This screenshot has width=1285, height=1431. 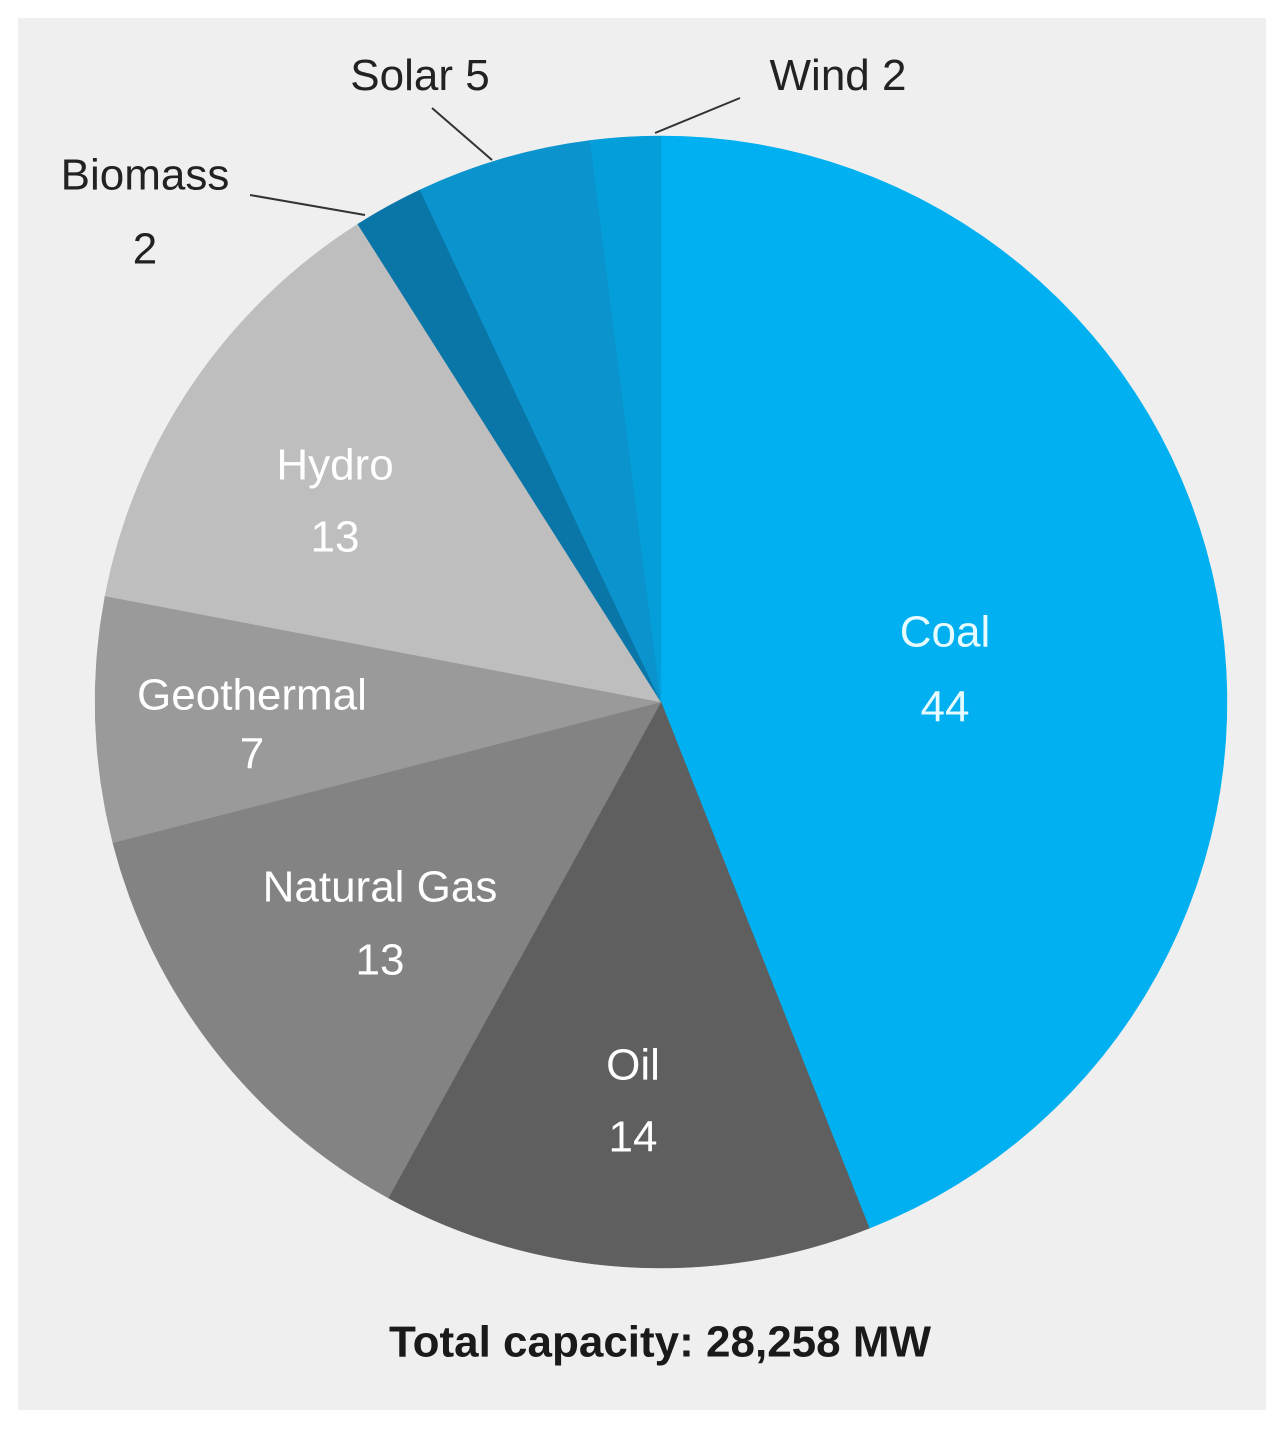 What do you see at coordinates (145, 175) in the screenshot?
I see `slice-name: Biomass` at bounding box center [145, 175].